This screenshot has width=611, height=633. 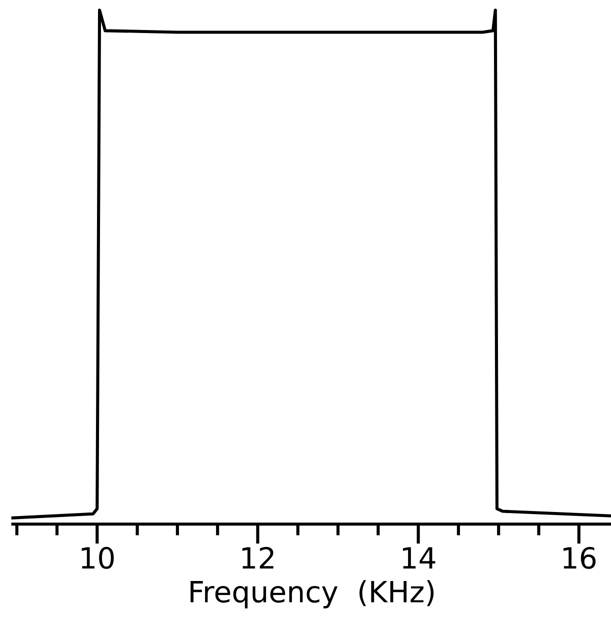 What do you see at coordinates (580, 557) in the screenshot?
I see `x-tick-label: 16` at bounding box center [580, 557].